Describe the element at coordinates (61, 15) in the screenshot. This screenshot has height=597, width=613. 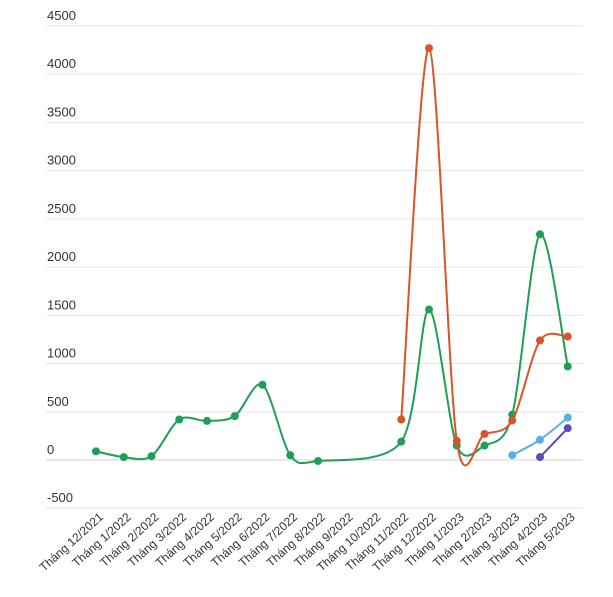
I see `y-tick-label: 4500` at that location.